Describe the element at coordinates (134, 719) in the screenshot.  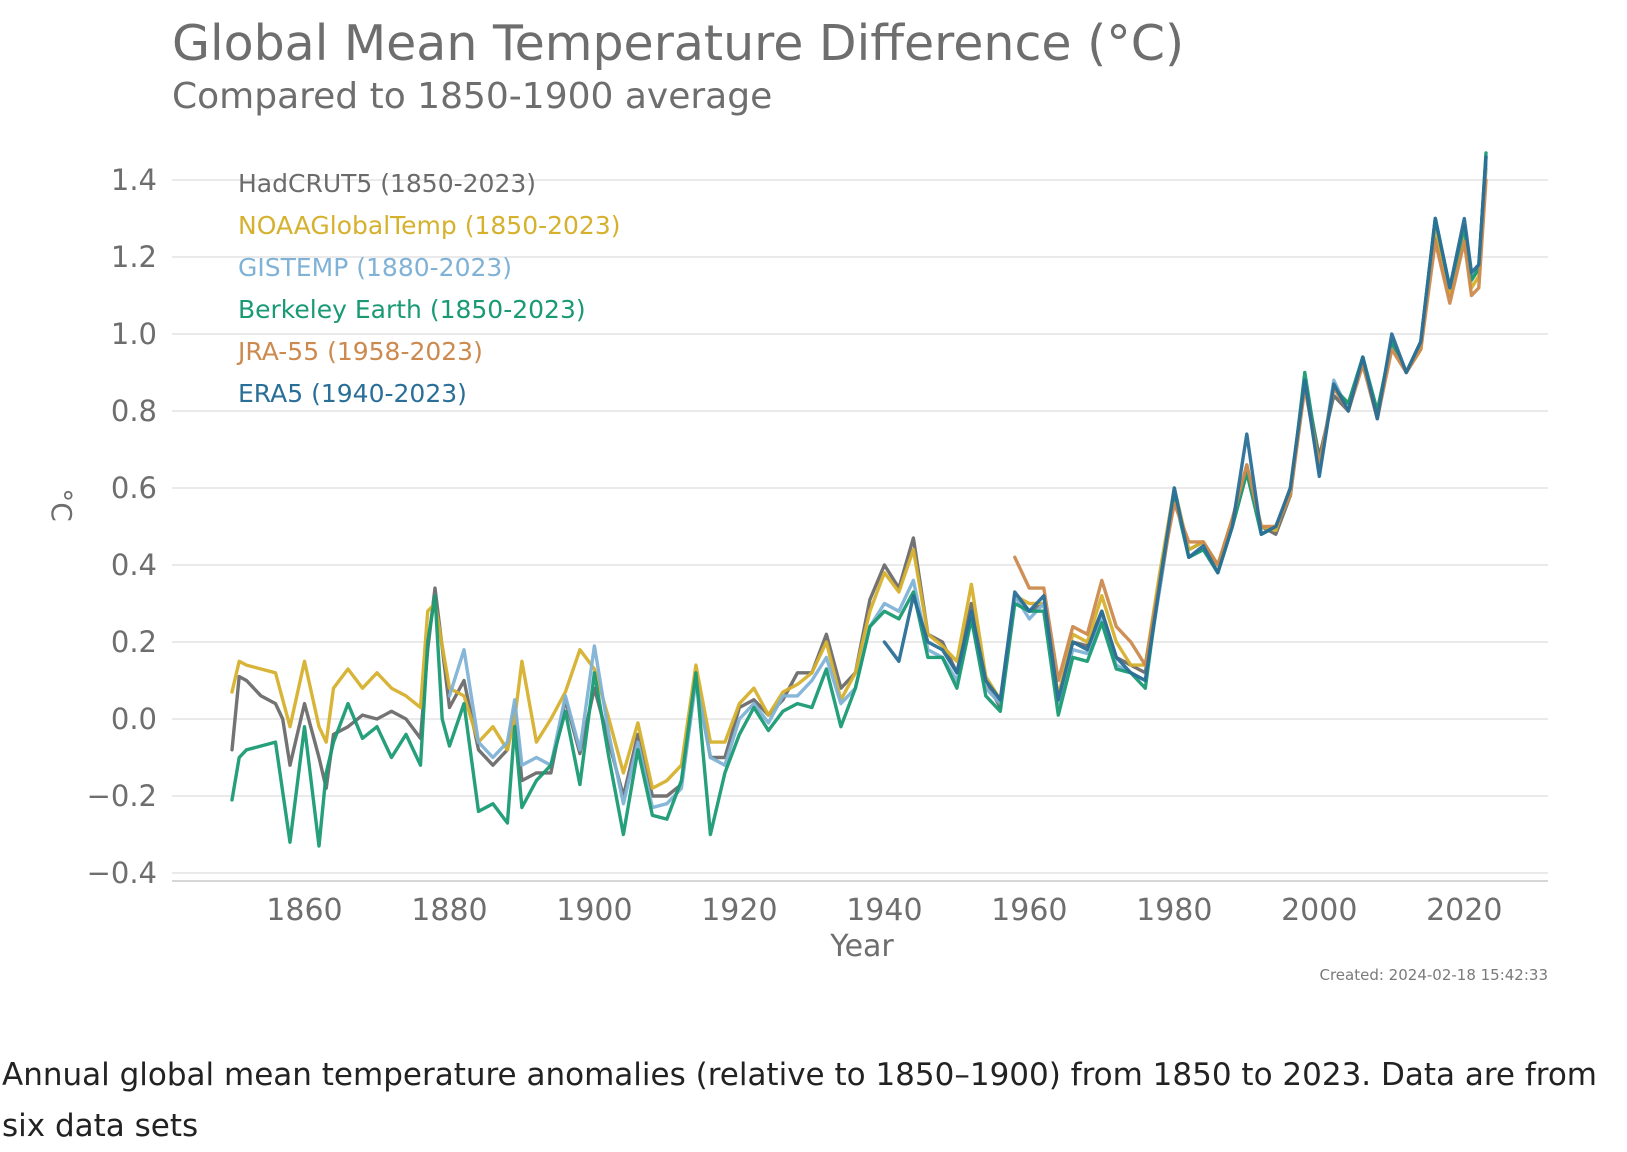
I see `y-tick-label: 0.0` at that location.